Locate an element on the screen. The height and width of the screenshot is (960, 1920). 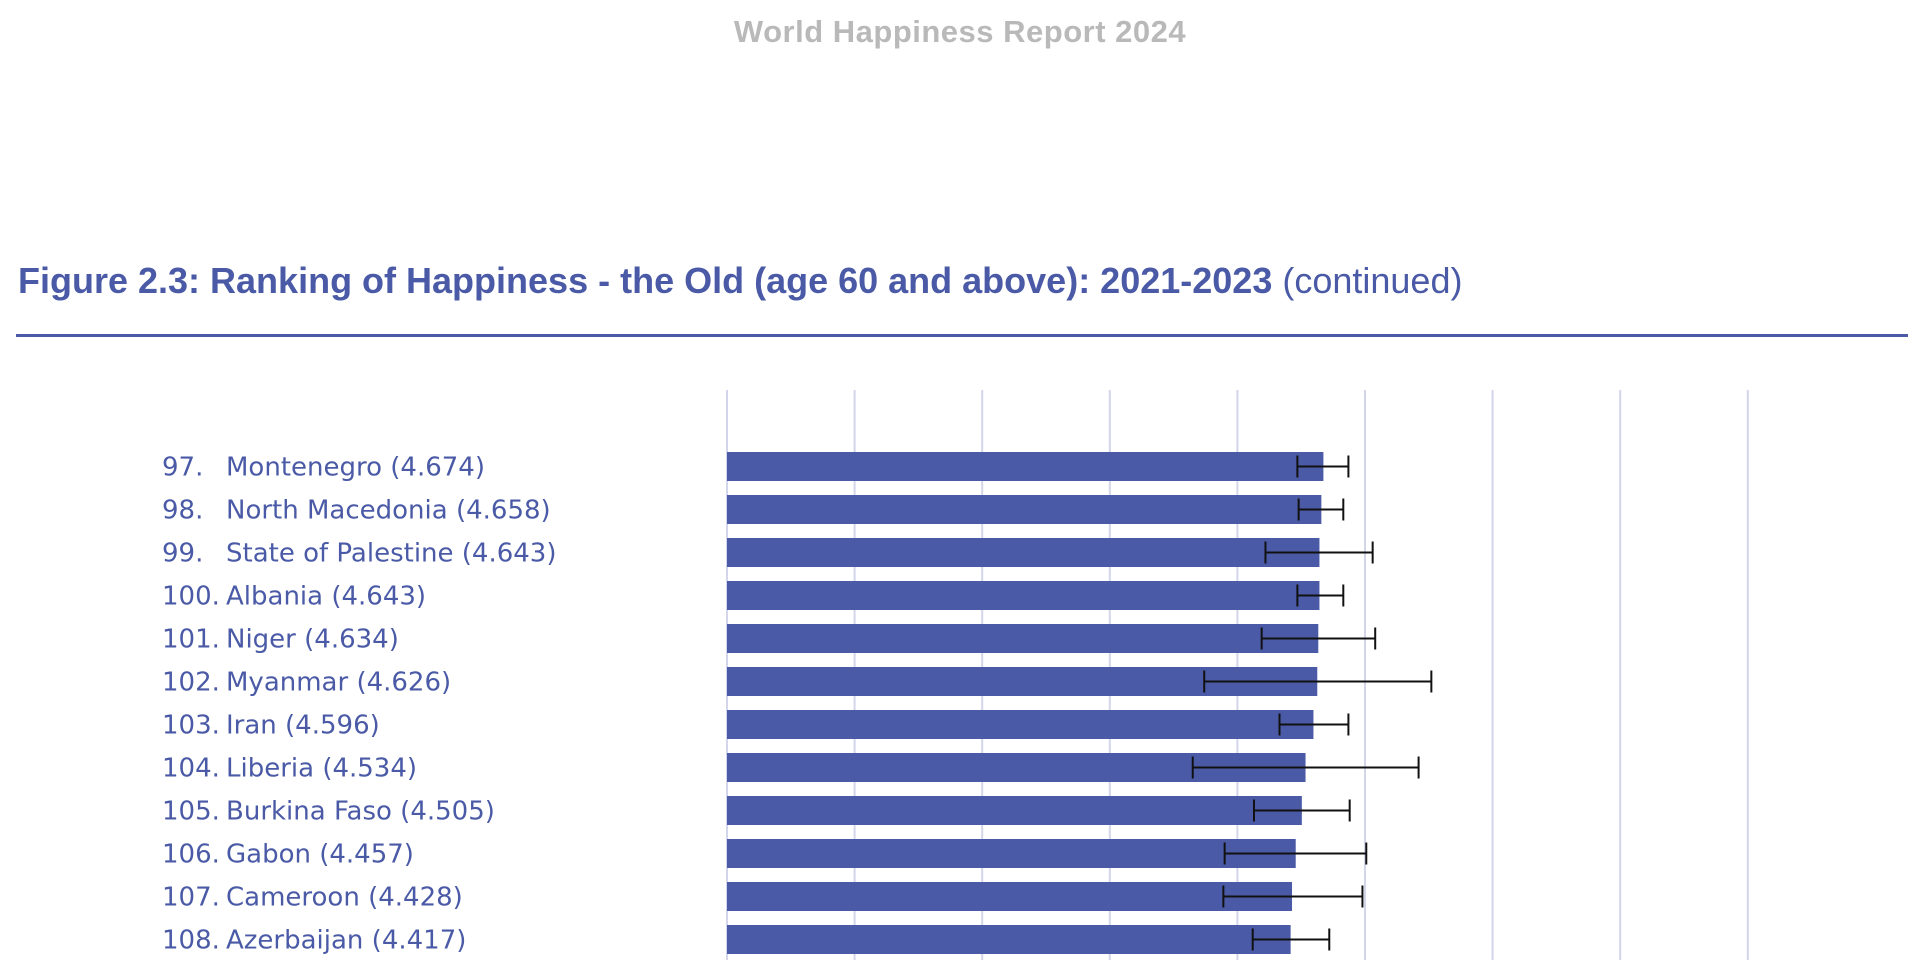
row-rank: 98. is located at coordinates (182, 511).